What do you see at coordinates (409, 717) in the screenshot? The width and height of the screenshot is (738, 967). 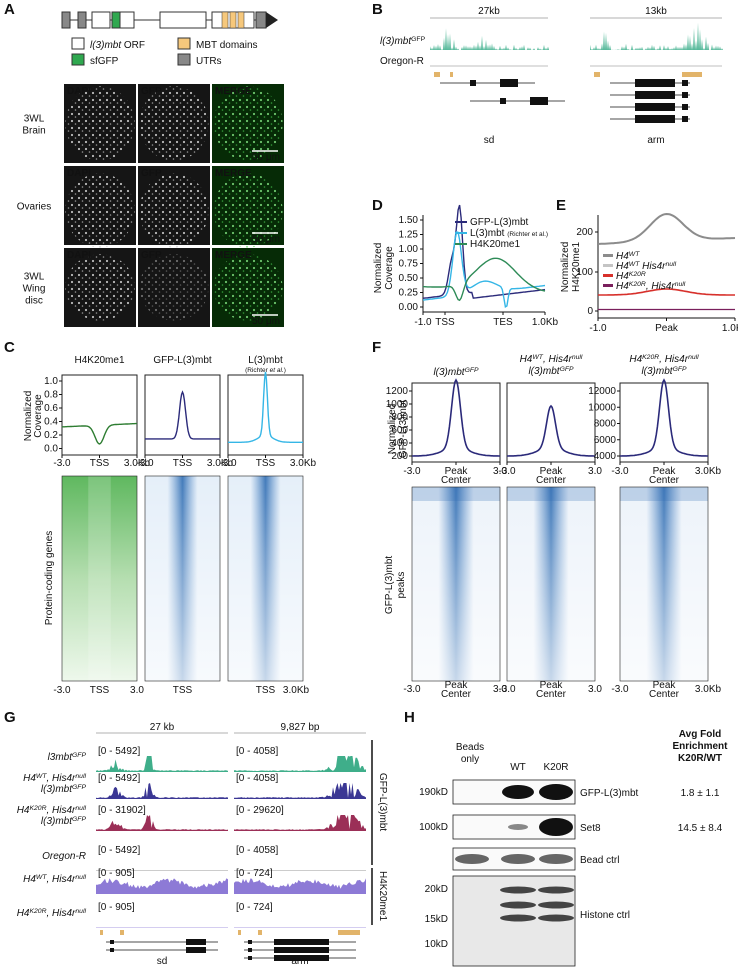 I see `panel-label: H` at bounding box center [409, 717].